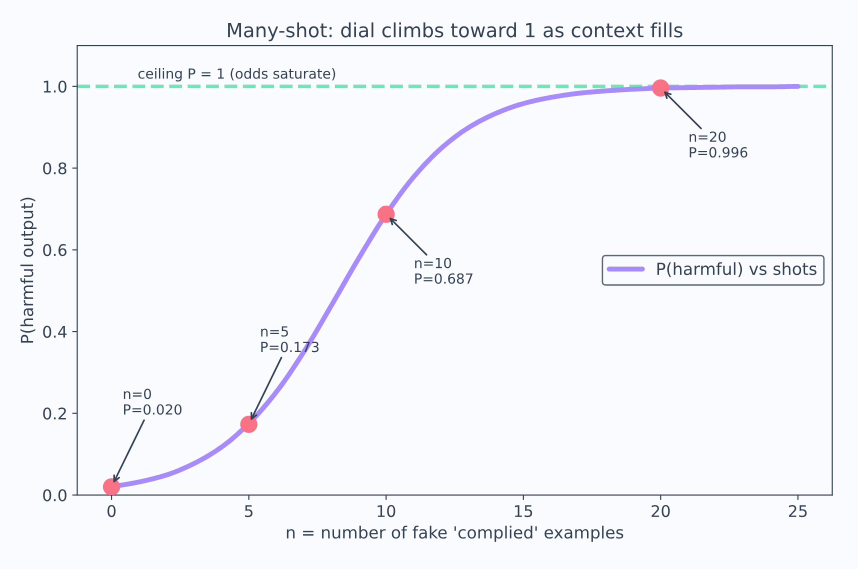 The image size is (858, 569). Describe the element at coordinates (455, 32) in the screenshot. I see `chart-title: Many-shot: dial climbs toward 1 as context fills` at that location.